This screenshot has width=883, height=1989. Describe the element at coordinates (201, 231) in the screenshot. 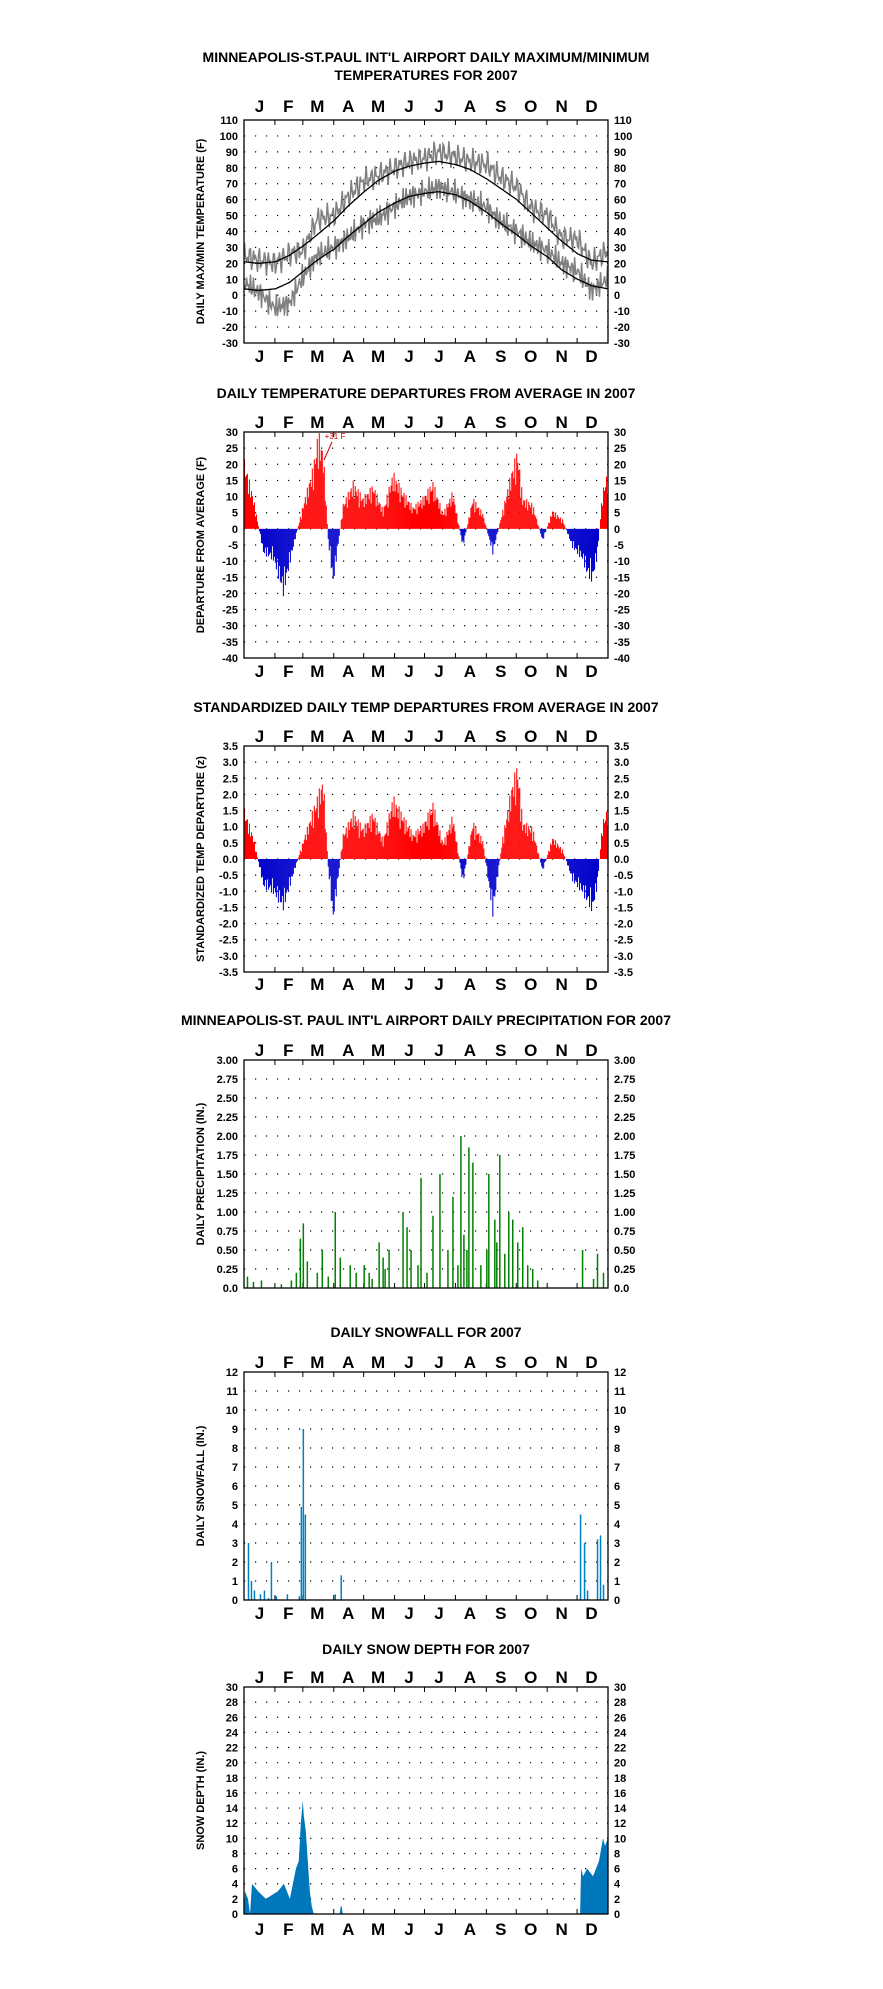

I see `y-axis-label: DAILY MAX/MIN TEMPERATURE (F)` at that location.